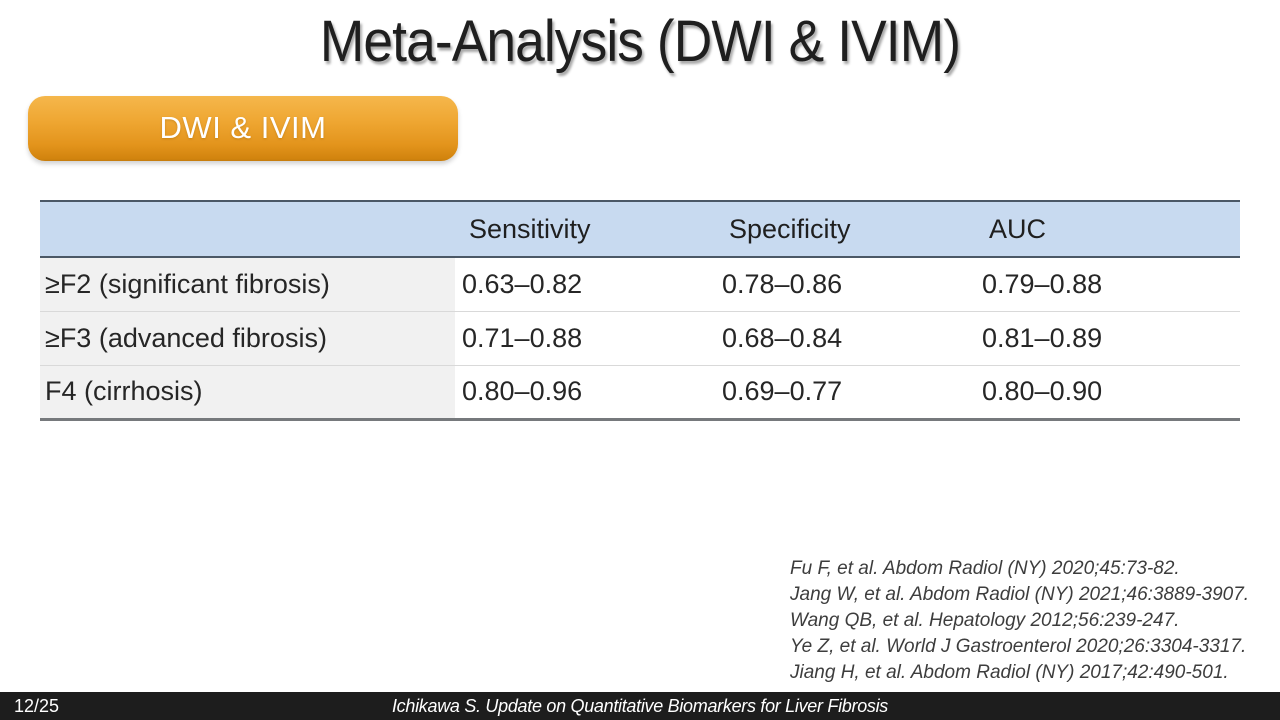 This screenshot has width=1280, height=720. I want to click on table-header: Sensitivity Specificity AUC, so click(640, 229).